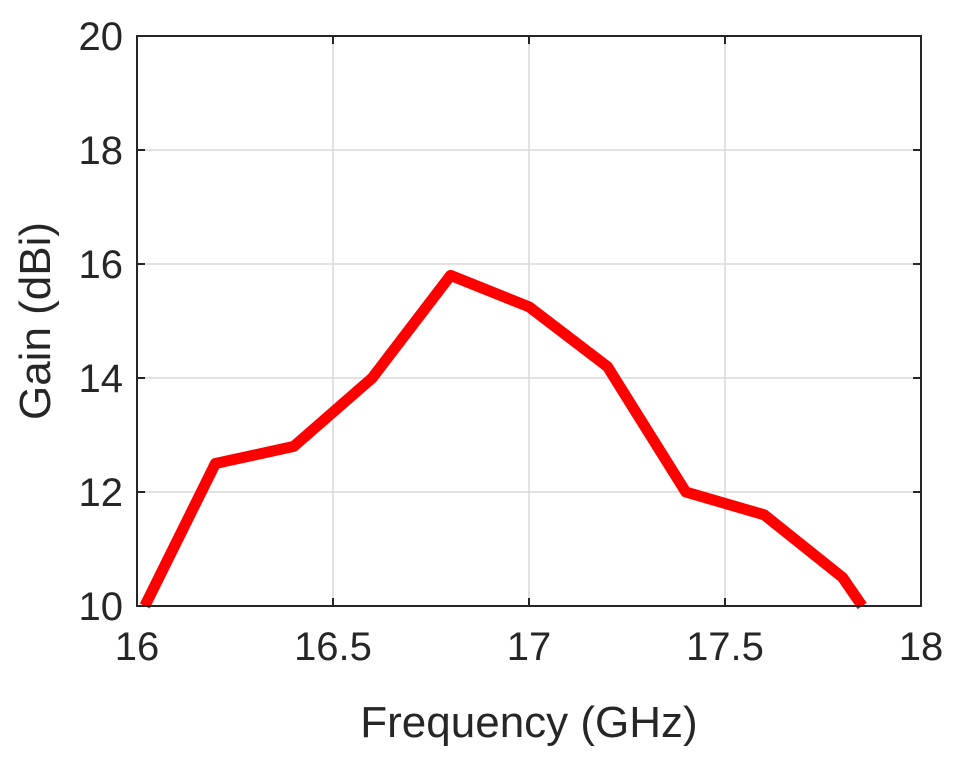  I want to click on y-tick-label: 10, so click(101, 607).